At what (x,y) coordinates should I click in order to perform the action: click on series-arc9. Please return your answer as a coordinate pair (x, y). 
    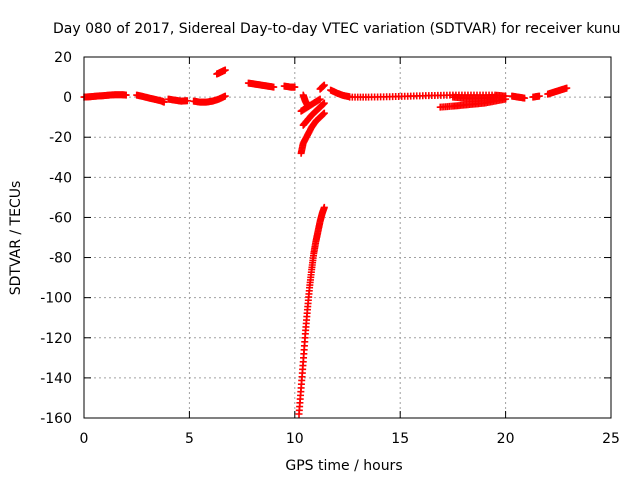
    Looking at the image, I should click on (313, 114).